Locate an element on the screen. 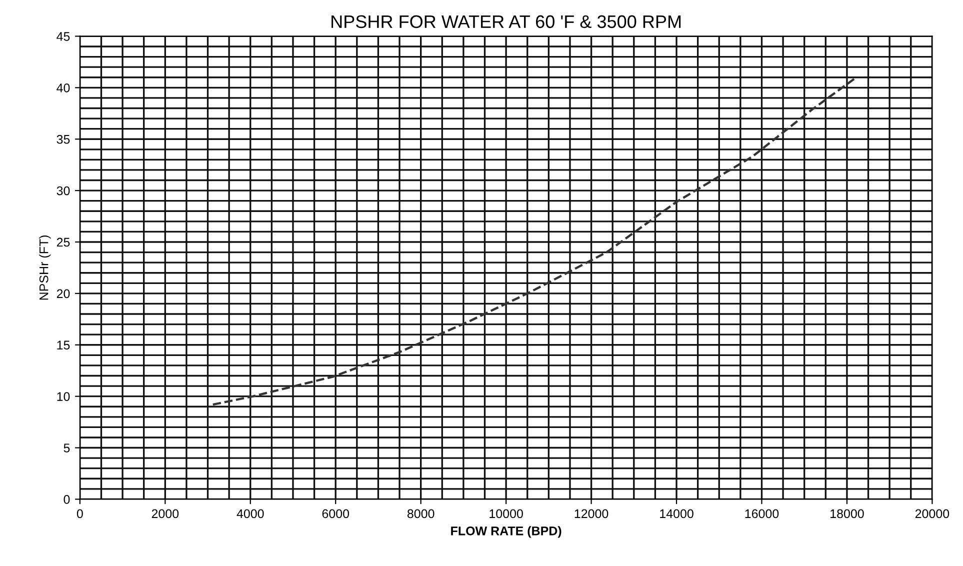  x-tick-label: 2000 is located at coordinates (165, 513).